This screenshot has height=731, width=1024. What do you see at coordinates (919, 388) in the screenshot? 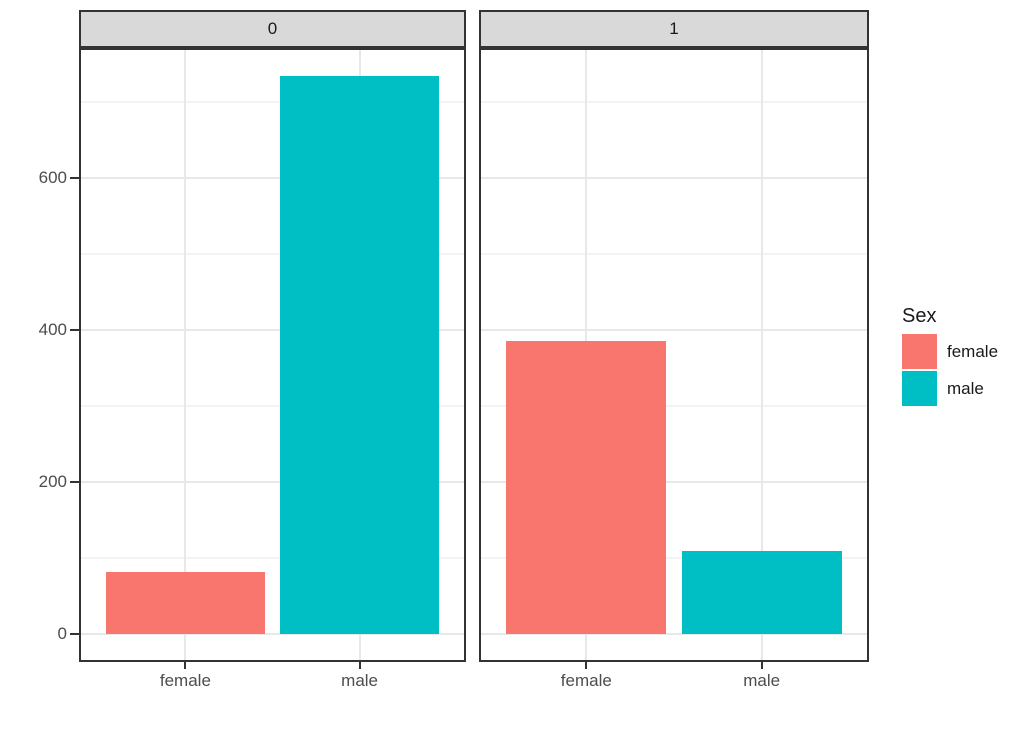
I see `legend-key-male` at bounding box center [919, 388].